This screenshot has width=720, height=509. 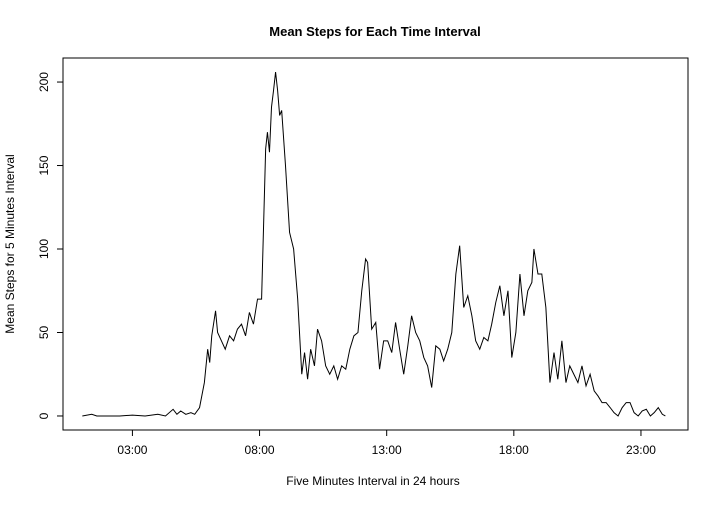 What do you see at coordinates (514, 450) in the screenshot?
I see `x-tick-label: 18:00` at bounding box center [514, 450].